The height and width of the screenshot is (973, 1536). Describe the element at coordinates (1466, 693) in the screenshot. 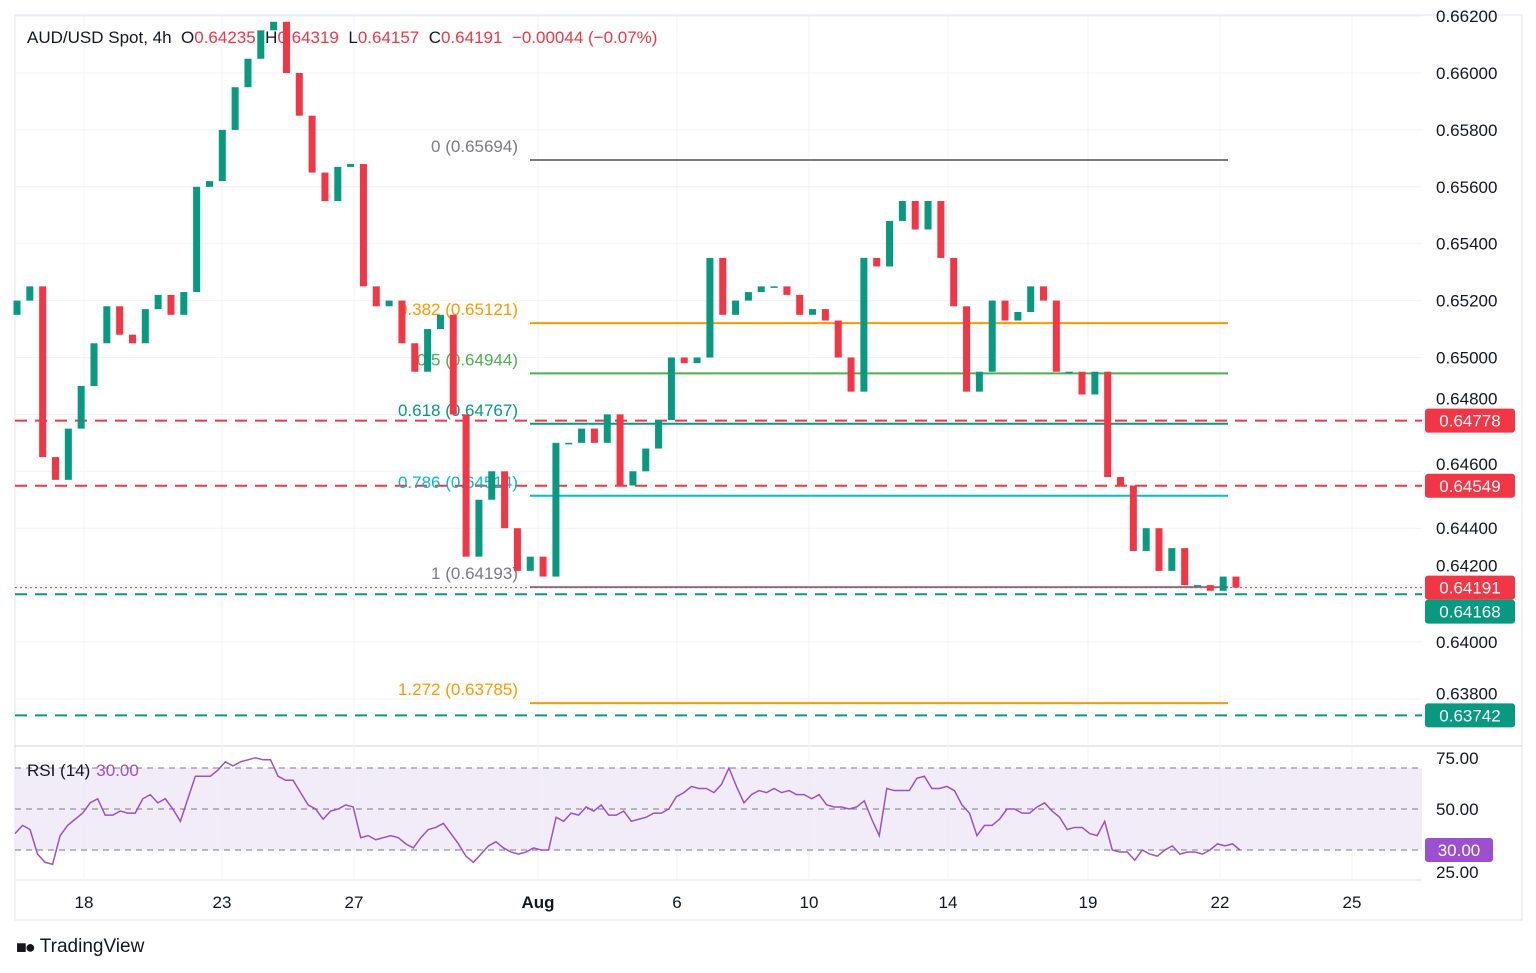

I see `y-tick-label: 0.63800` at that location.